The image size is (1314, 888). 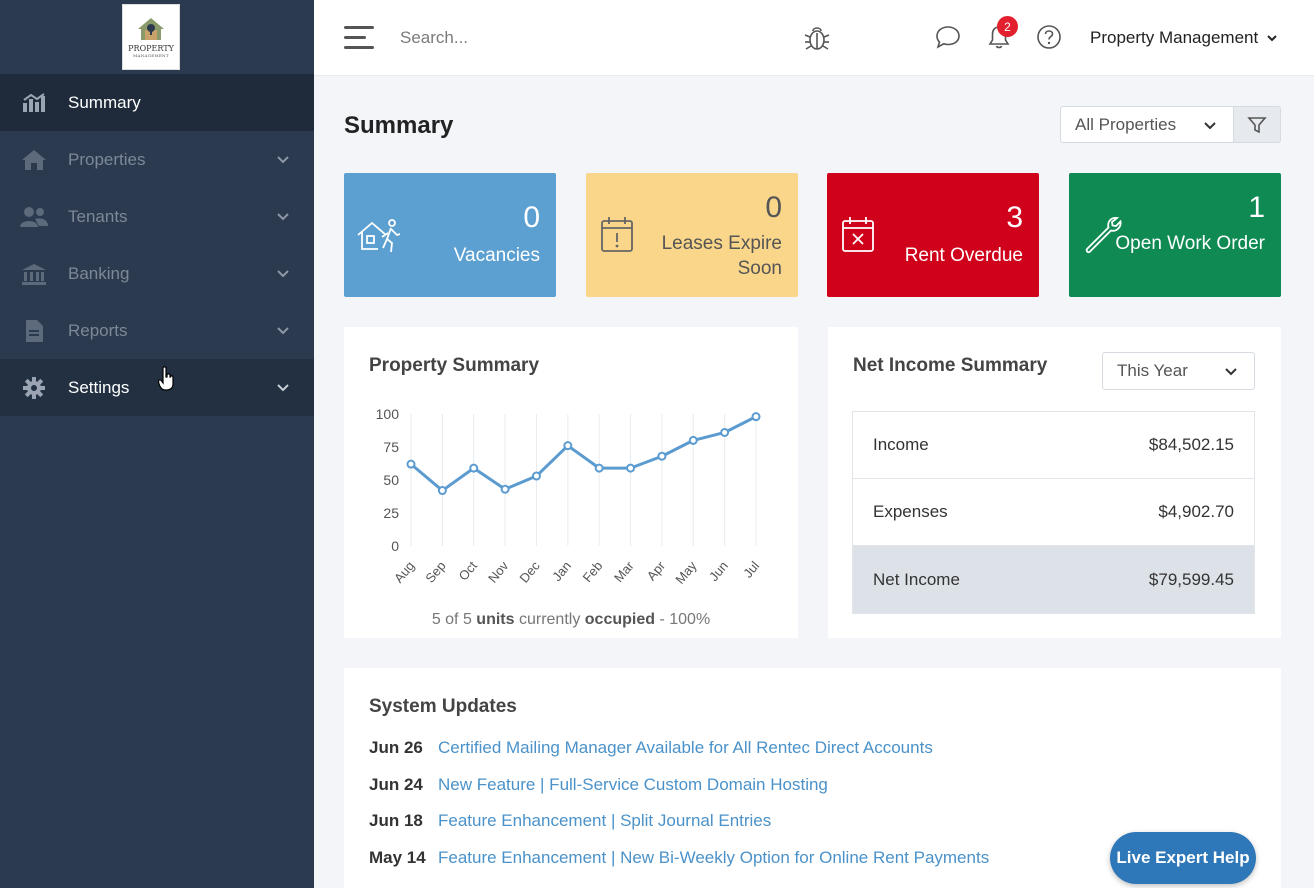 What do you see at coordinates (593, 571) in the screenshot?
I see `x-tick-label: Feb` at bounding box center [593, 571].